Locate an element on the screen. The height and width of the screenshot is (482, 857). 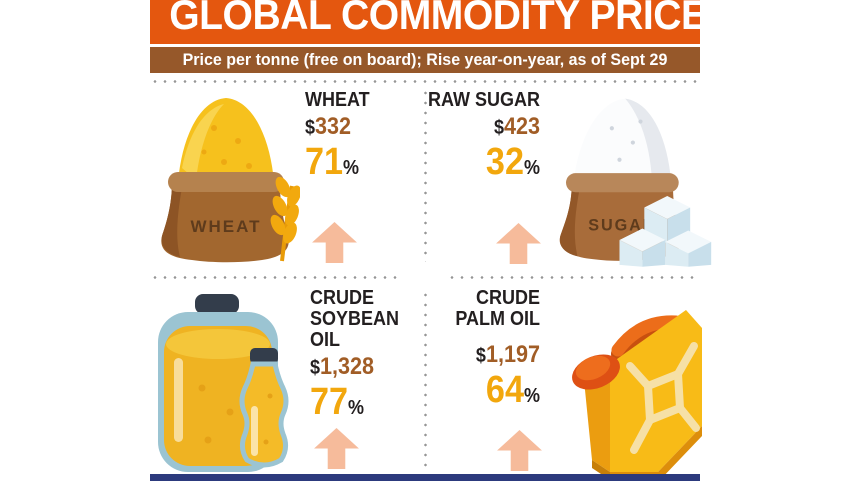
commodity-price: $1,328 is located at coordinates (342, 366).